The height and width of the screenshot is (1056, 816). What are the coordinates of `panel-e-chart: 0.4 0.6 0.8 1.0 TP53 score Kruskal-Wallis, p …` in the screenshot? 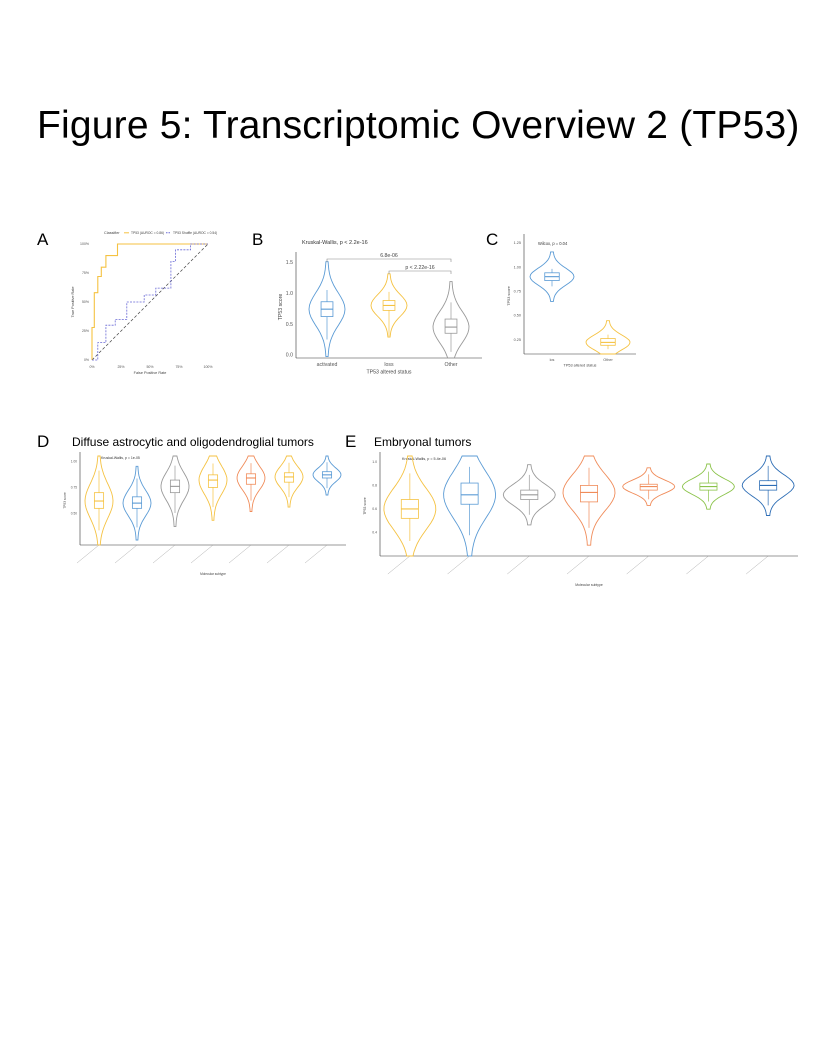 It's located at (580, 519).